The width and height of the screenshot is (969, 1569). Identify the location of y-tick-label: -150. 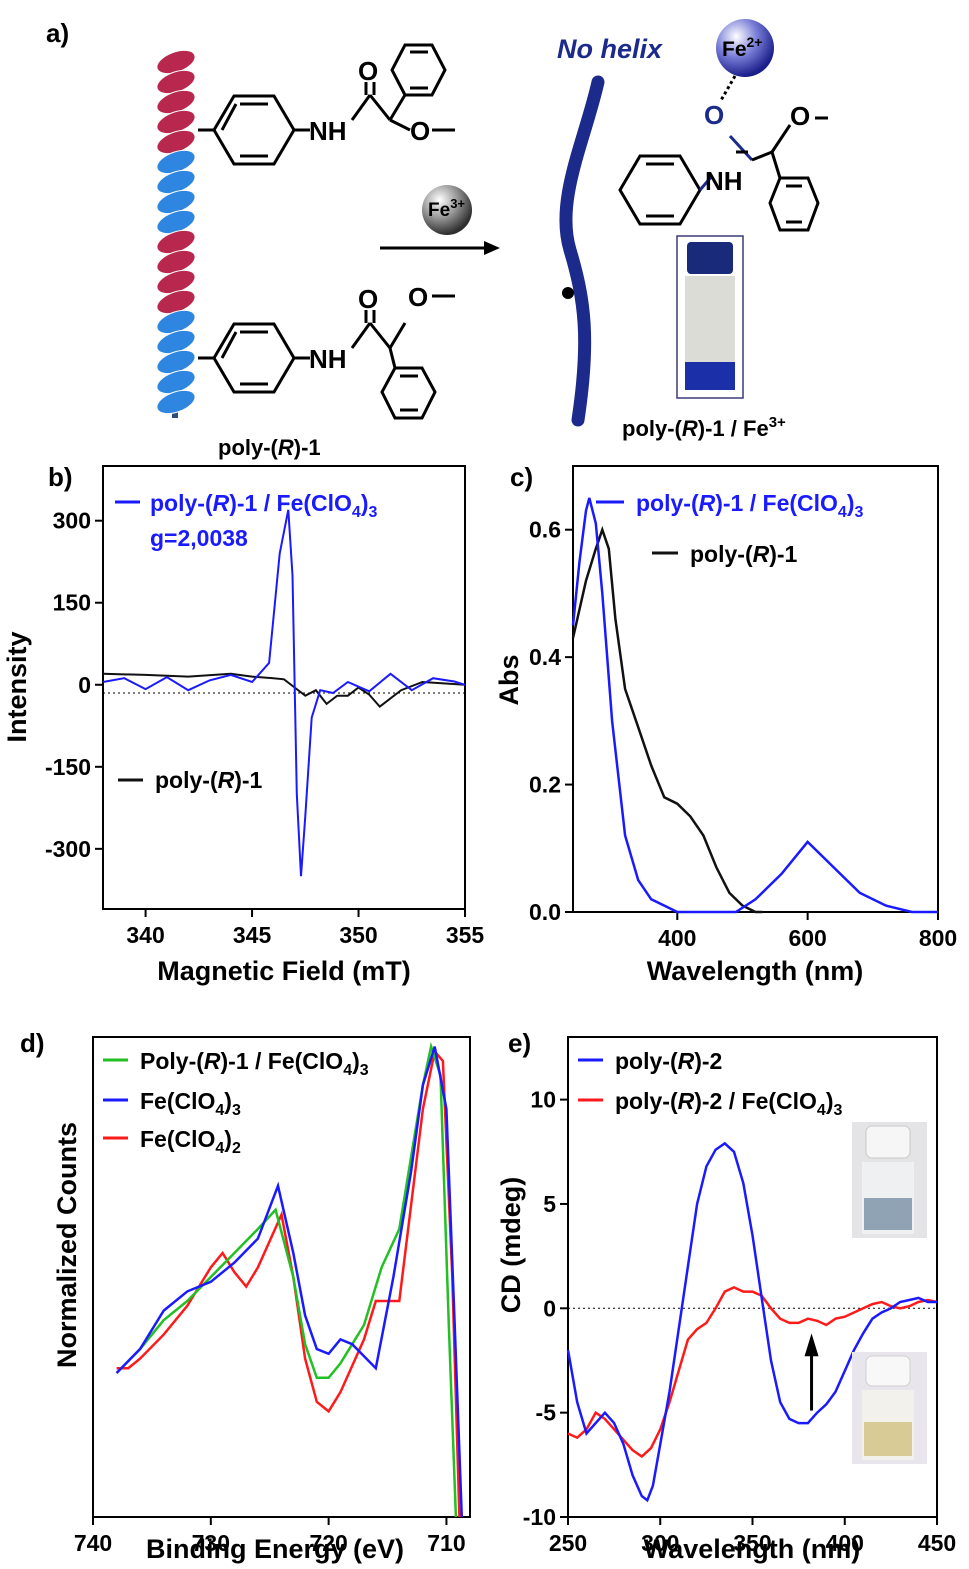
(68, 767).